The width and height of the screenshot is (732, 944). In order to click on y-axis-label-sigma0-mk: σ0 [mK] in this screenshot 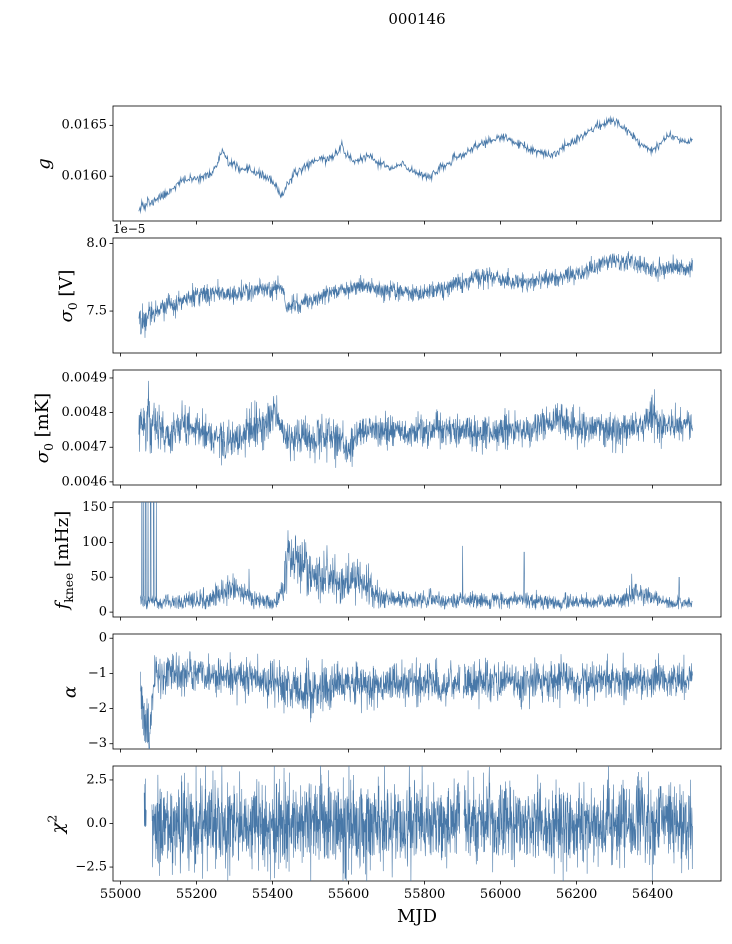, I will do `click(43, 427)`.